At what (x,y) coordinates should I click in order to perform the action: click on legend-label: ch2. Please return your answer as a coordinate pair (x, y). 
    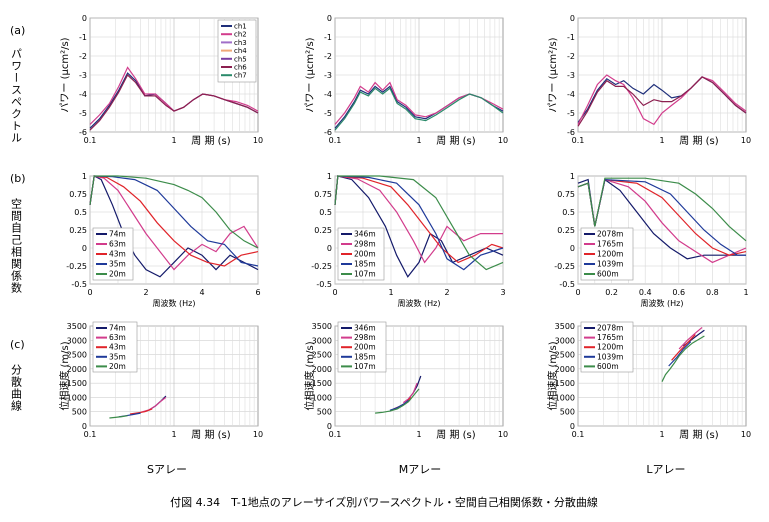
    Looking at the image, I should click on (240, 35).